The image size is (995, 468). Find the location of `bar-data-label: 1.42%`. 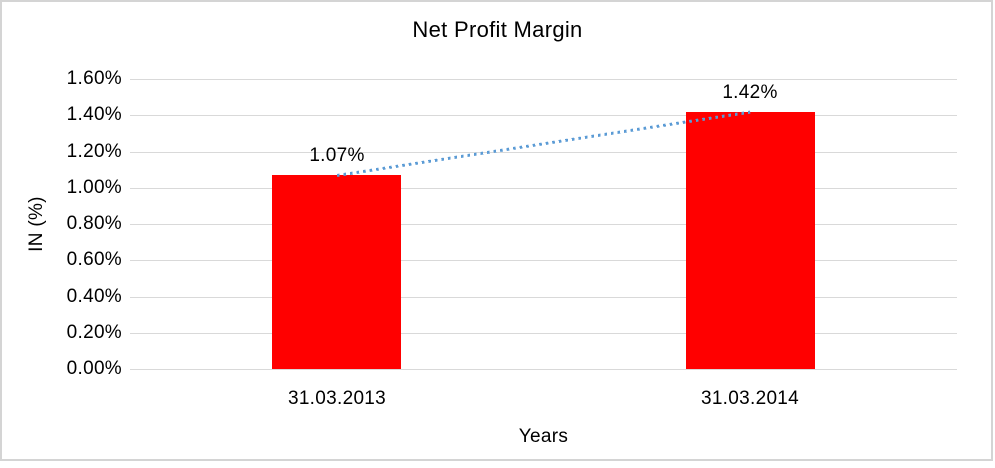

bar-data-label: 1.42% is located at coordinates (750, 92).